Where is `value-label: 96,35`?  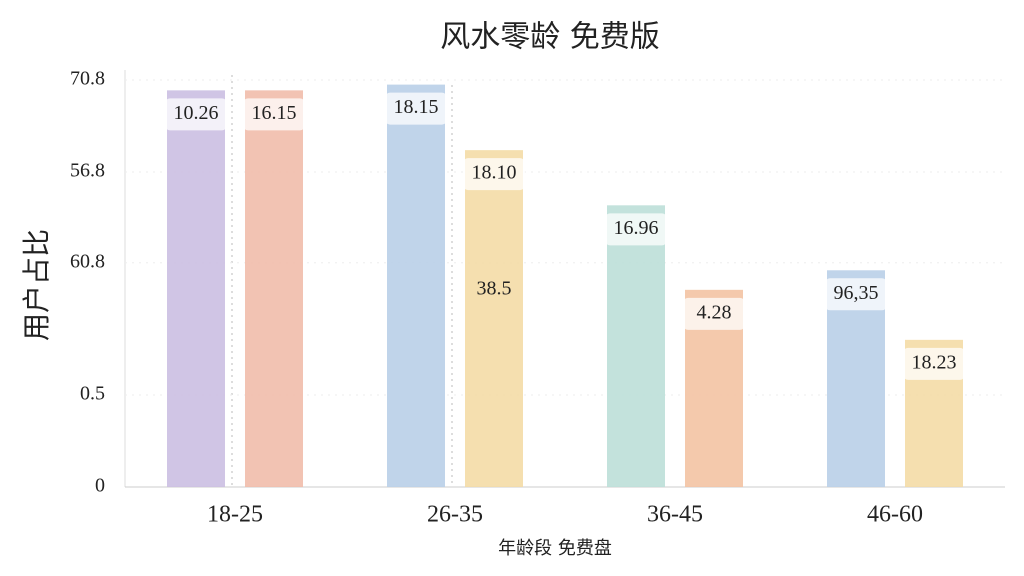 value-label: 96,35 is located at coordinates (856, 293).